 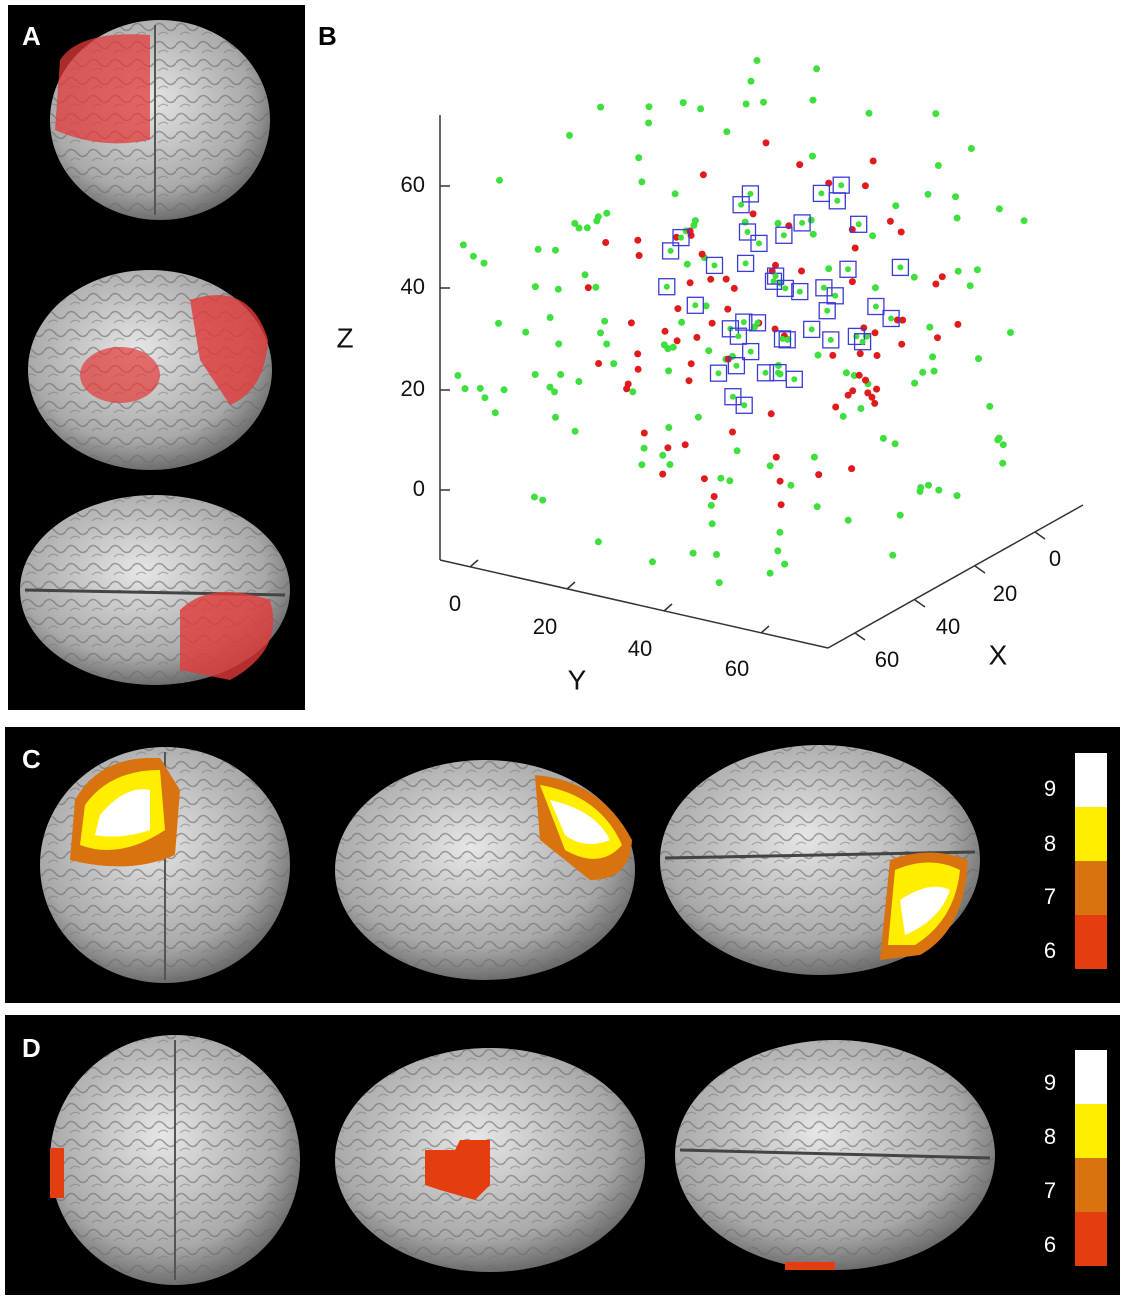 I want to click on panel-label: A, so click(x=31, y=36).